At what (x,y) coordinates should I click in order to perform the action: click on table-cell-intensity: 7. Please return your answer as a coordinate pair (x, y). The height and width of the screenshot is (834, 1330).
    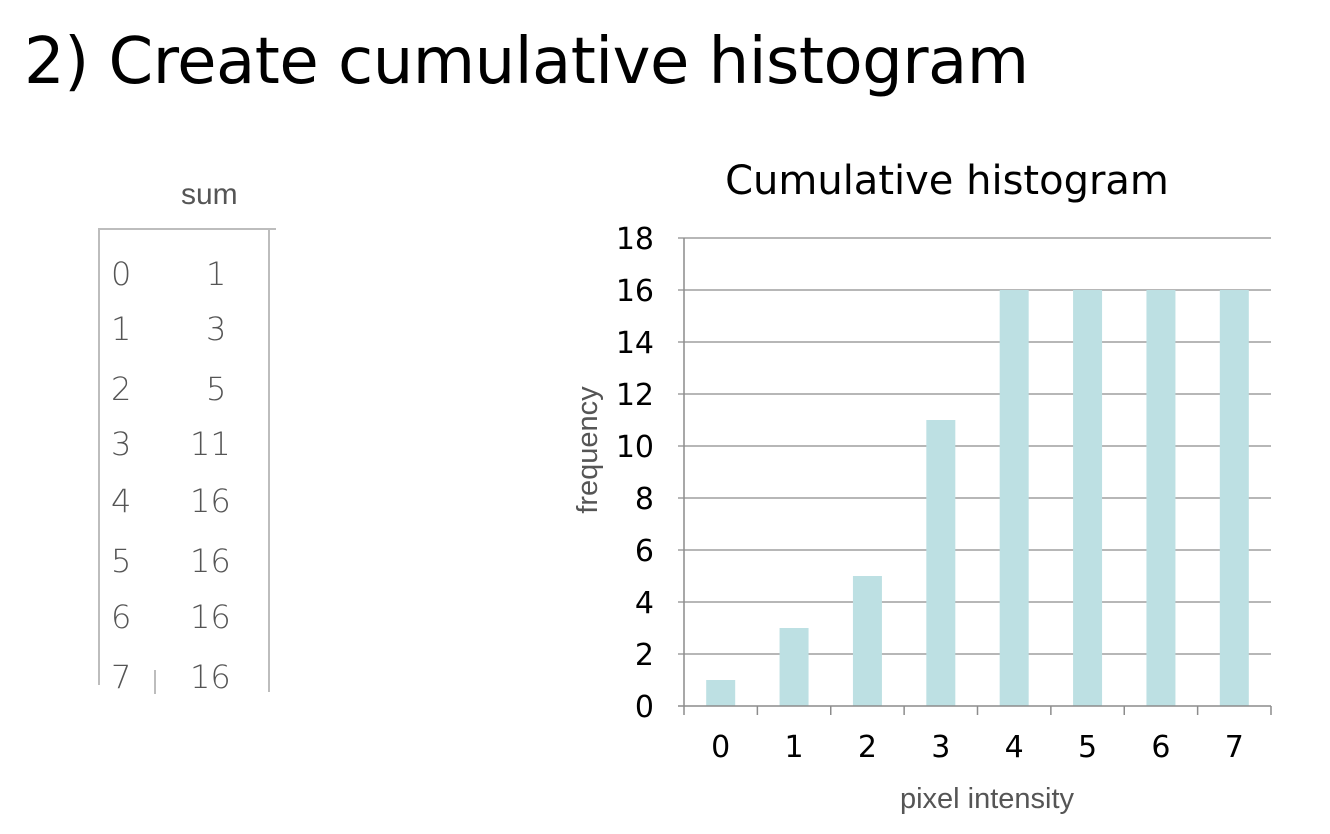
    Looking at the image, I should click on (121, 677).